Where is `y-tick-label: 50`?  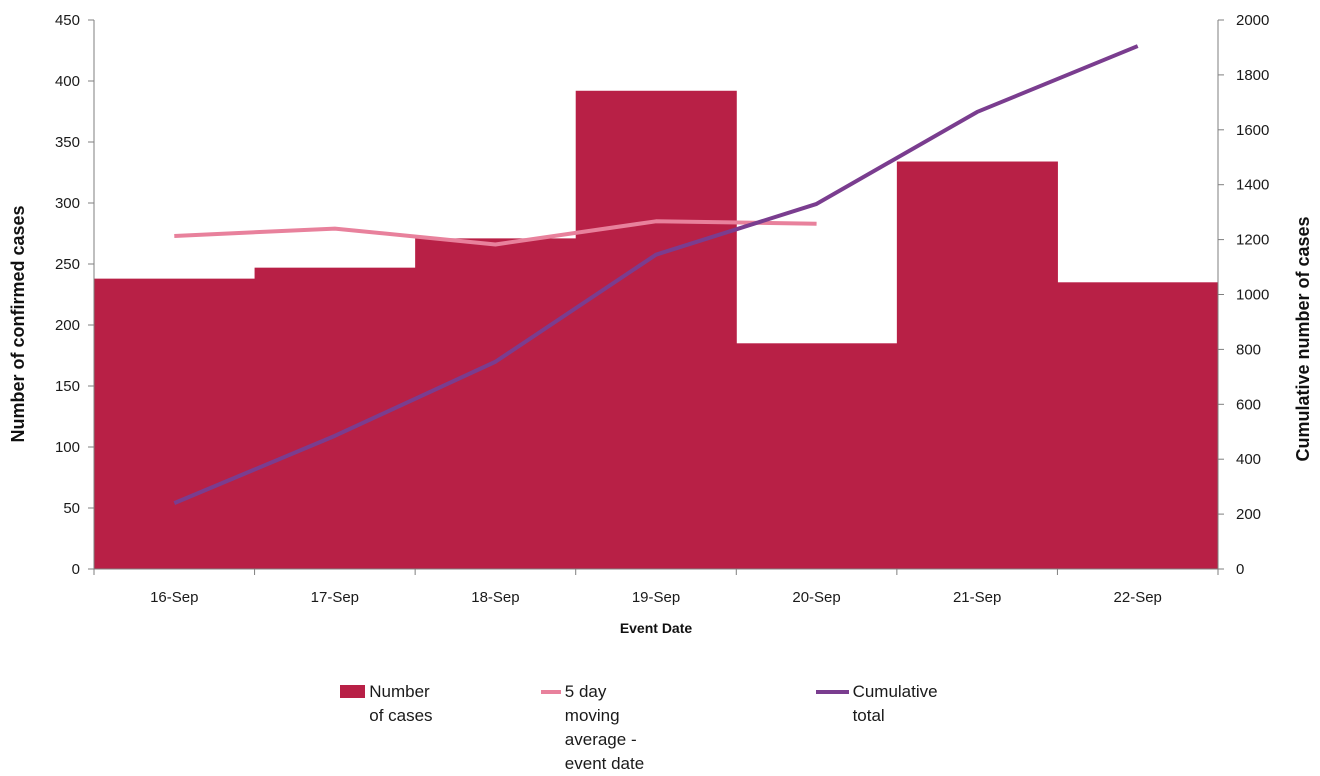 y-tick-label: 50 is located at coordinates (71, 508).